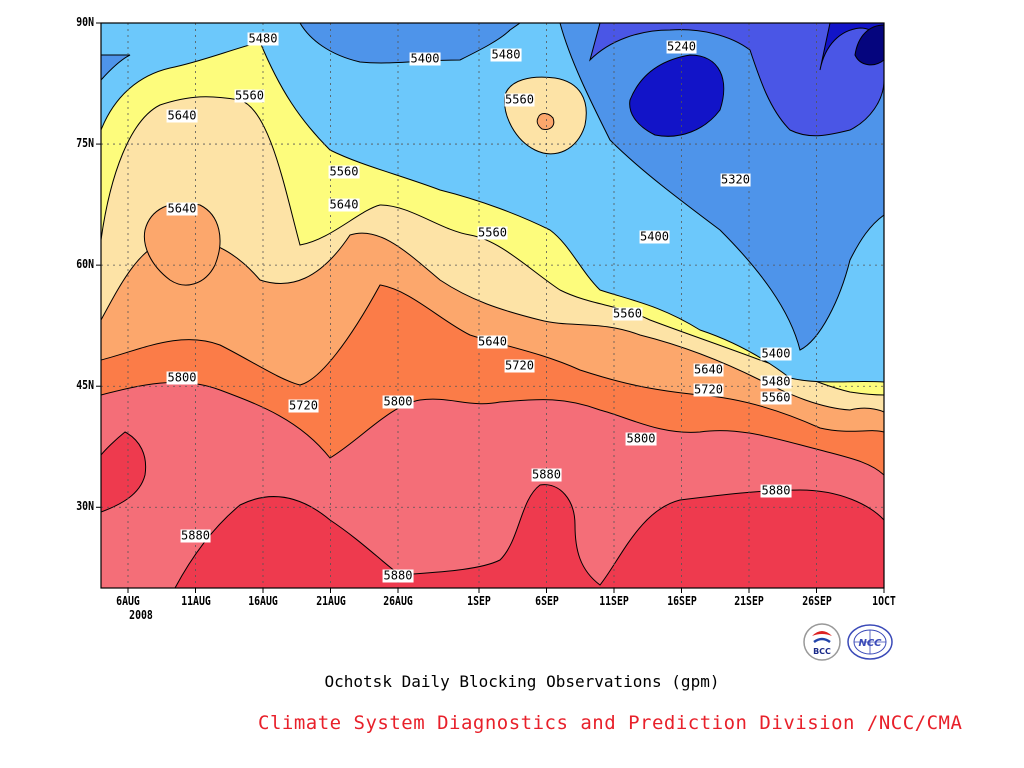 The image size is (1024, 768). I want to click on y-tick-label: 60N, so click(85, 264).